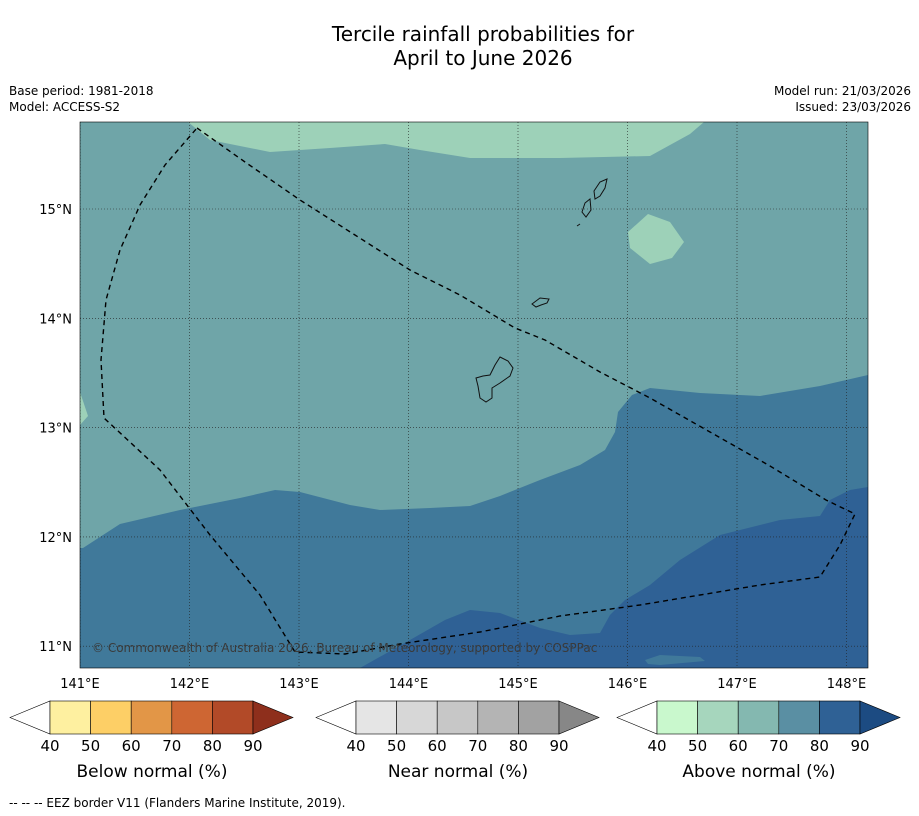 The width and height of the screenshot is (919, 816). I want to click on longitude-label: 142°E, so click(190, 684).